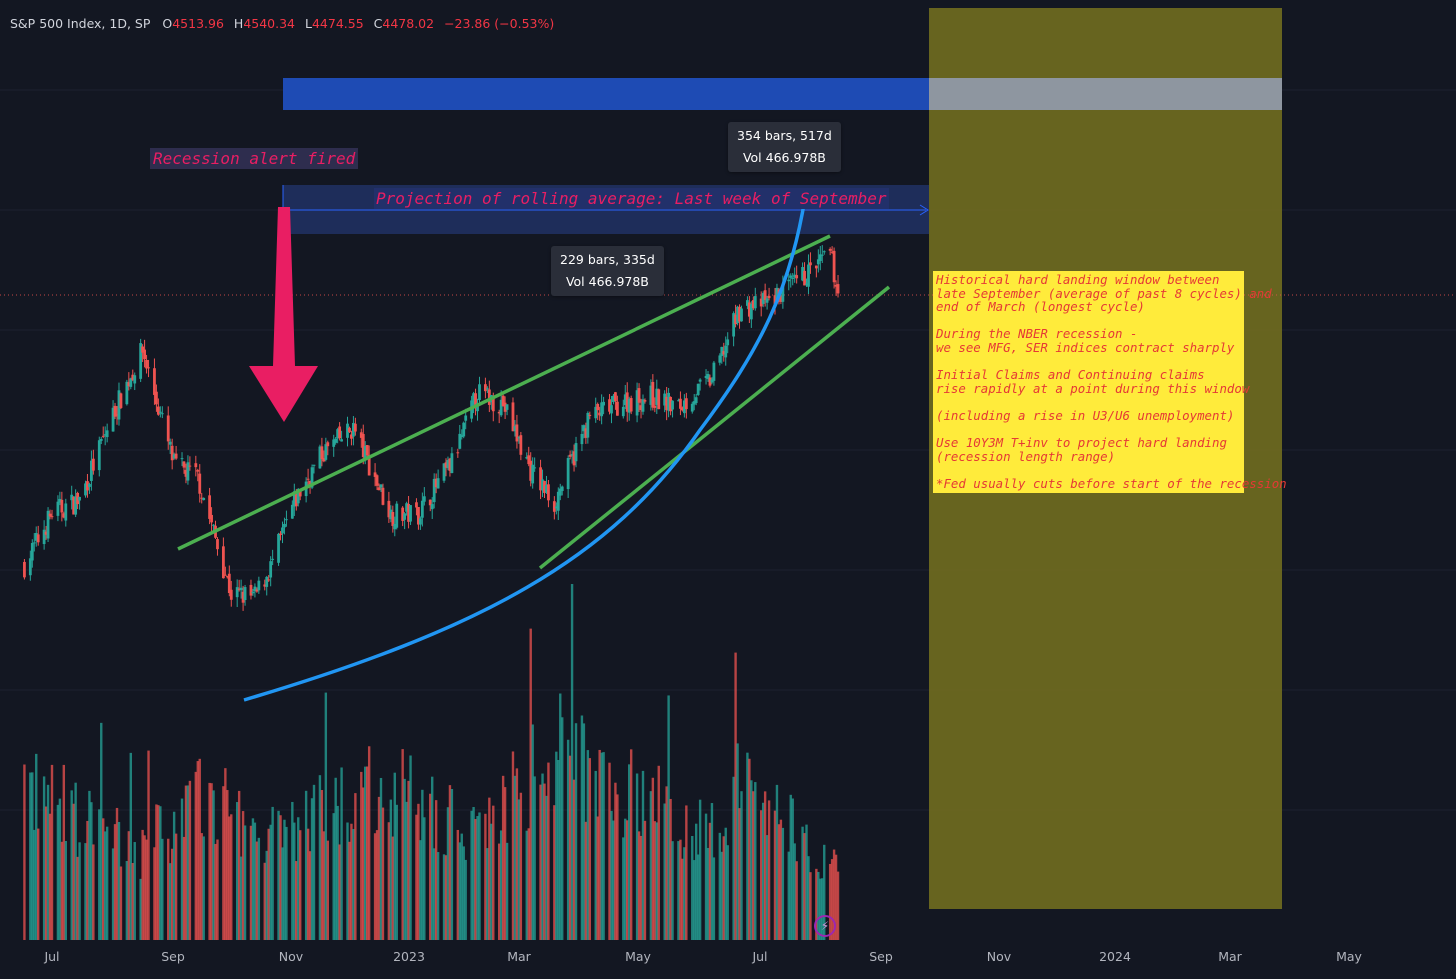 The width and height of the screenshot is (1456, 979). I want to click on measure-2-bars: 229 bars, 335d, so click(607, 259).